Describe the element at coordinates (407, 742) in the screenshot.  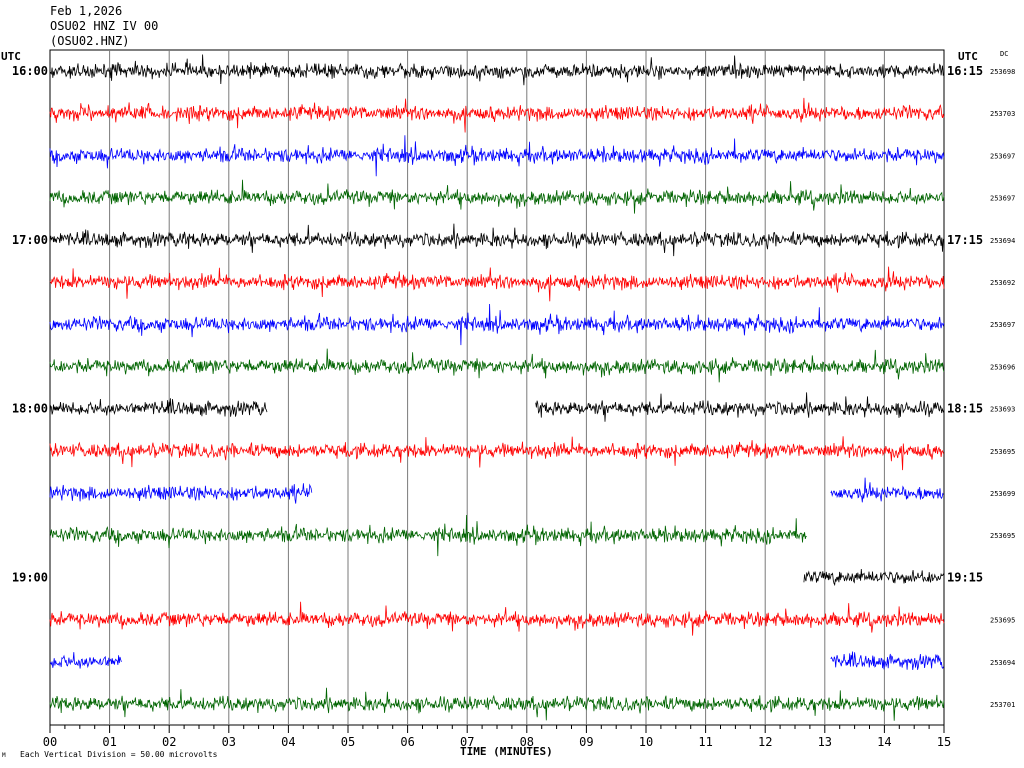
I see `x-tick-label: 06` at that location.